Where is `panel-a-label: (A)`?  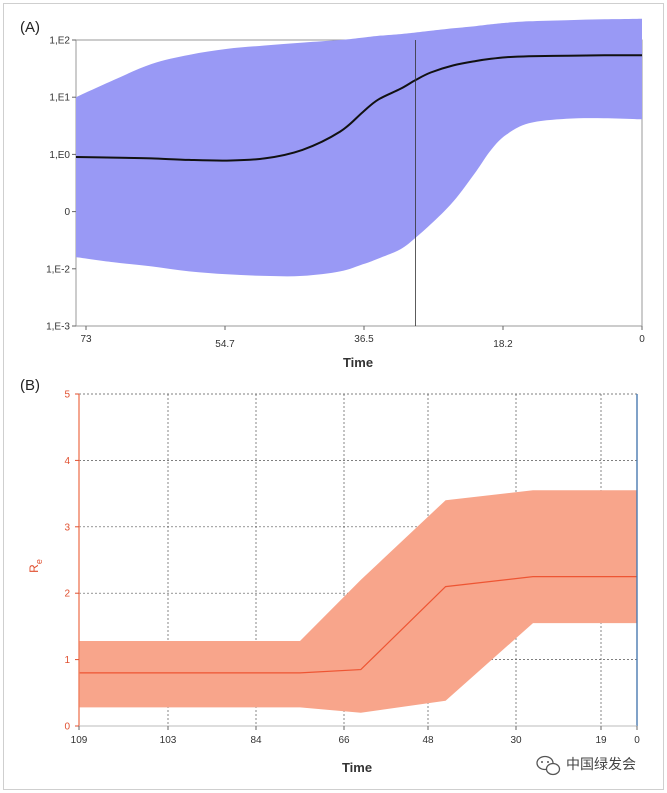 panel-a-label: (A) is located at coordinates (30, 27).